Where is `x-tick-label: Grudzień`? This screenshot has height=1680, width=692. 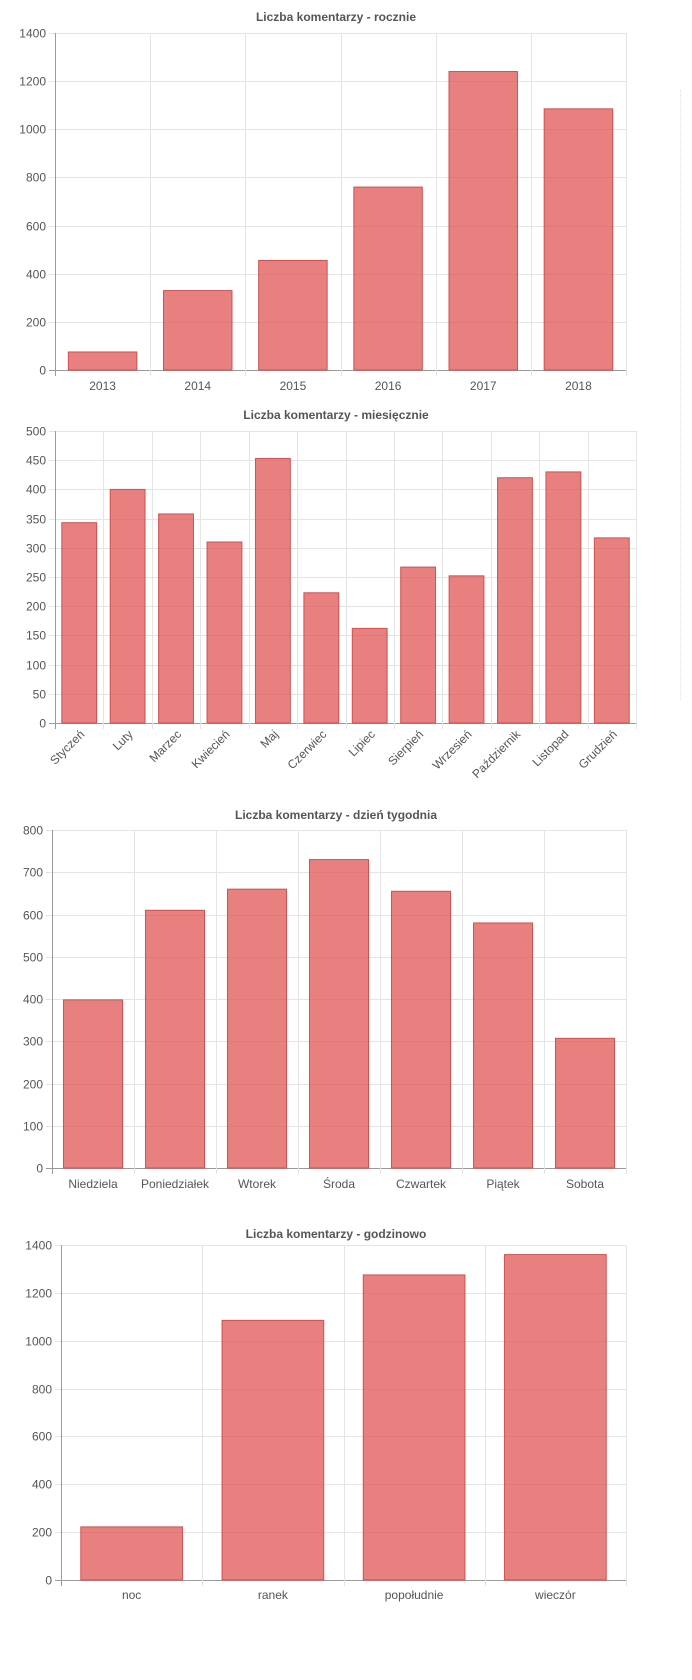
x-tick-label: Grudzień is located at coordinates (598, 749).